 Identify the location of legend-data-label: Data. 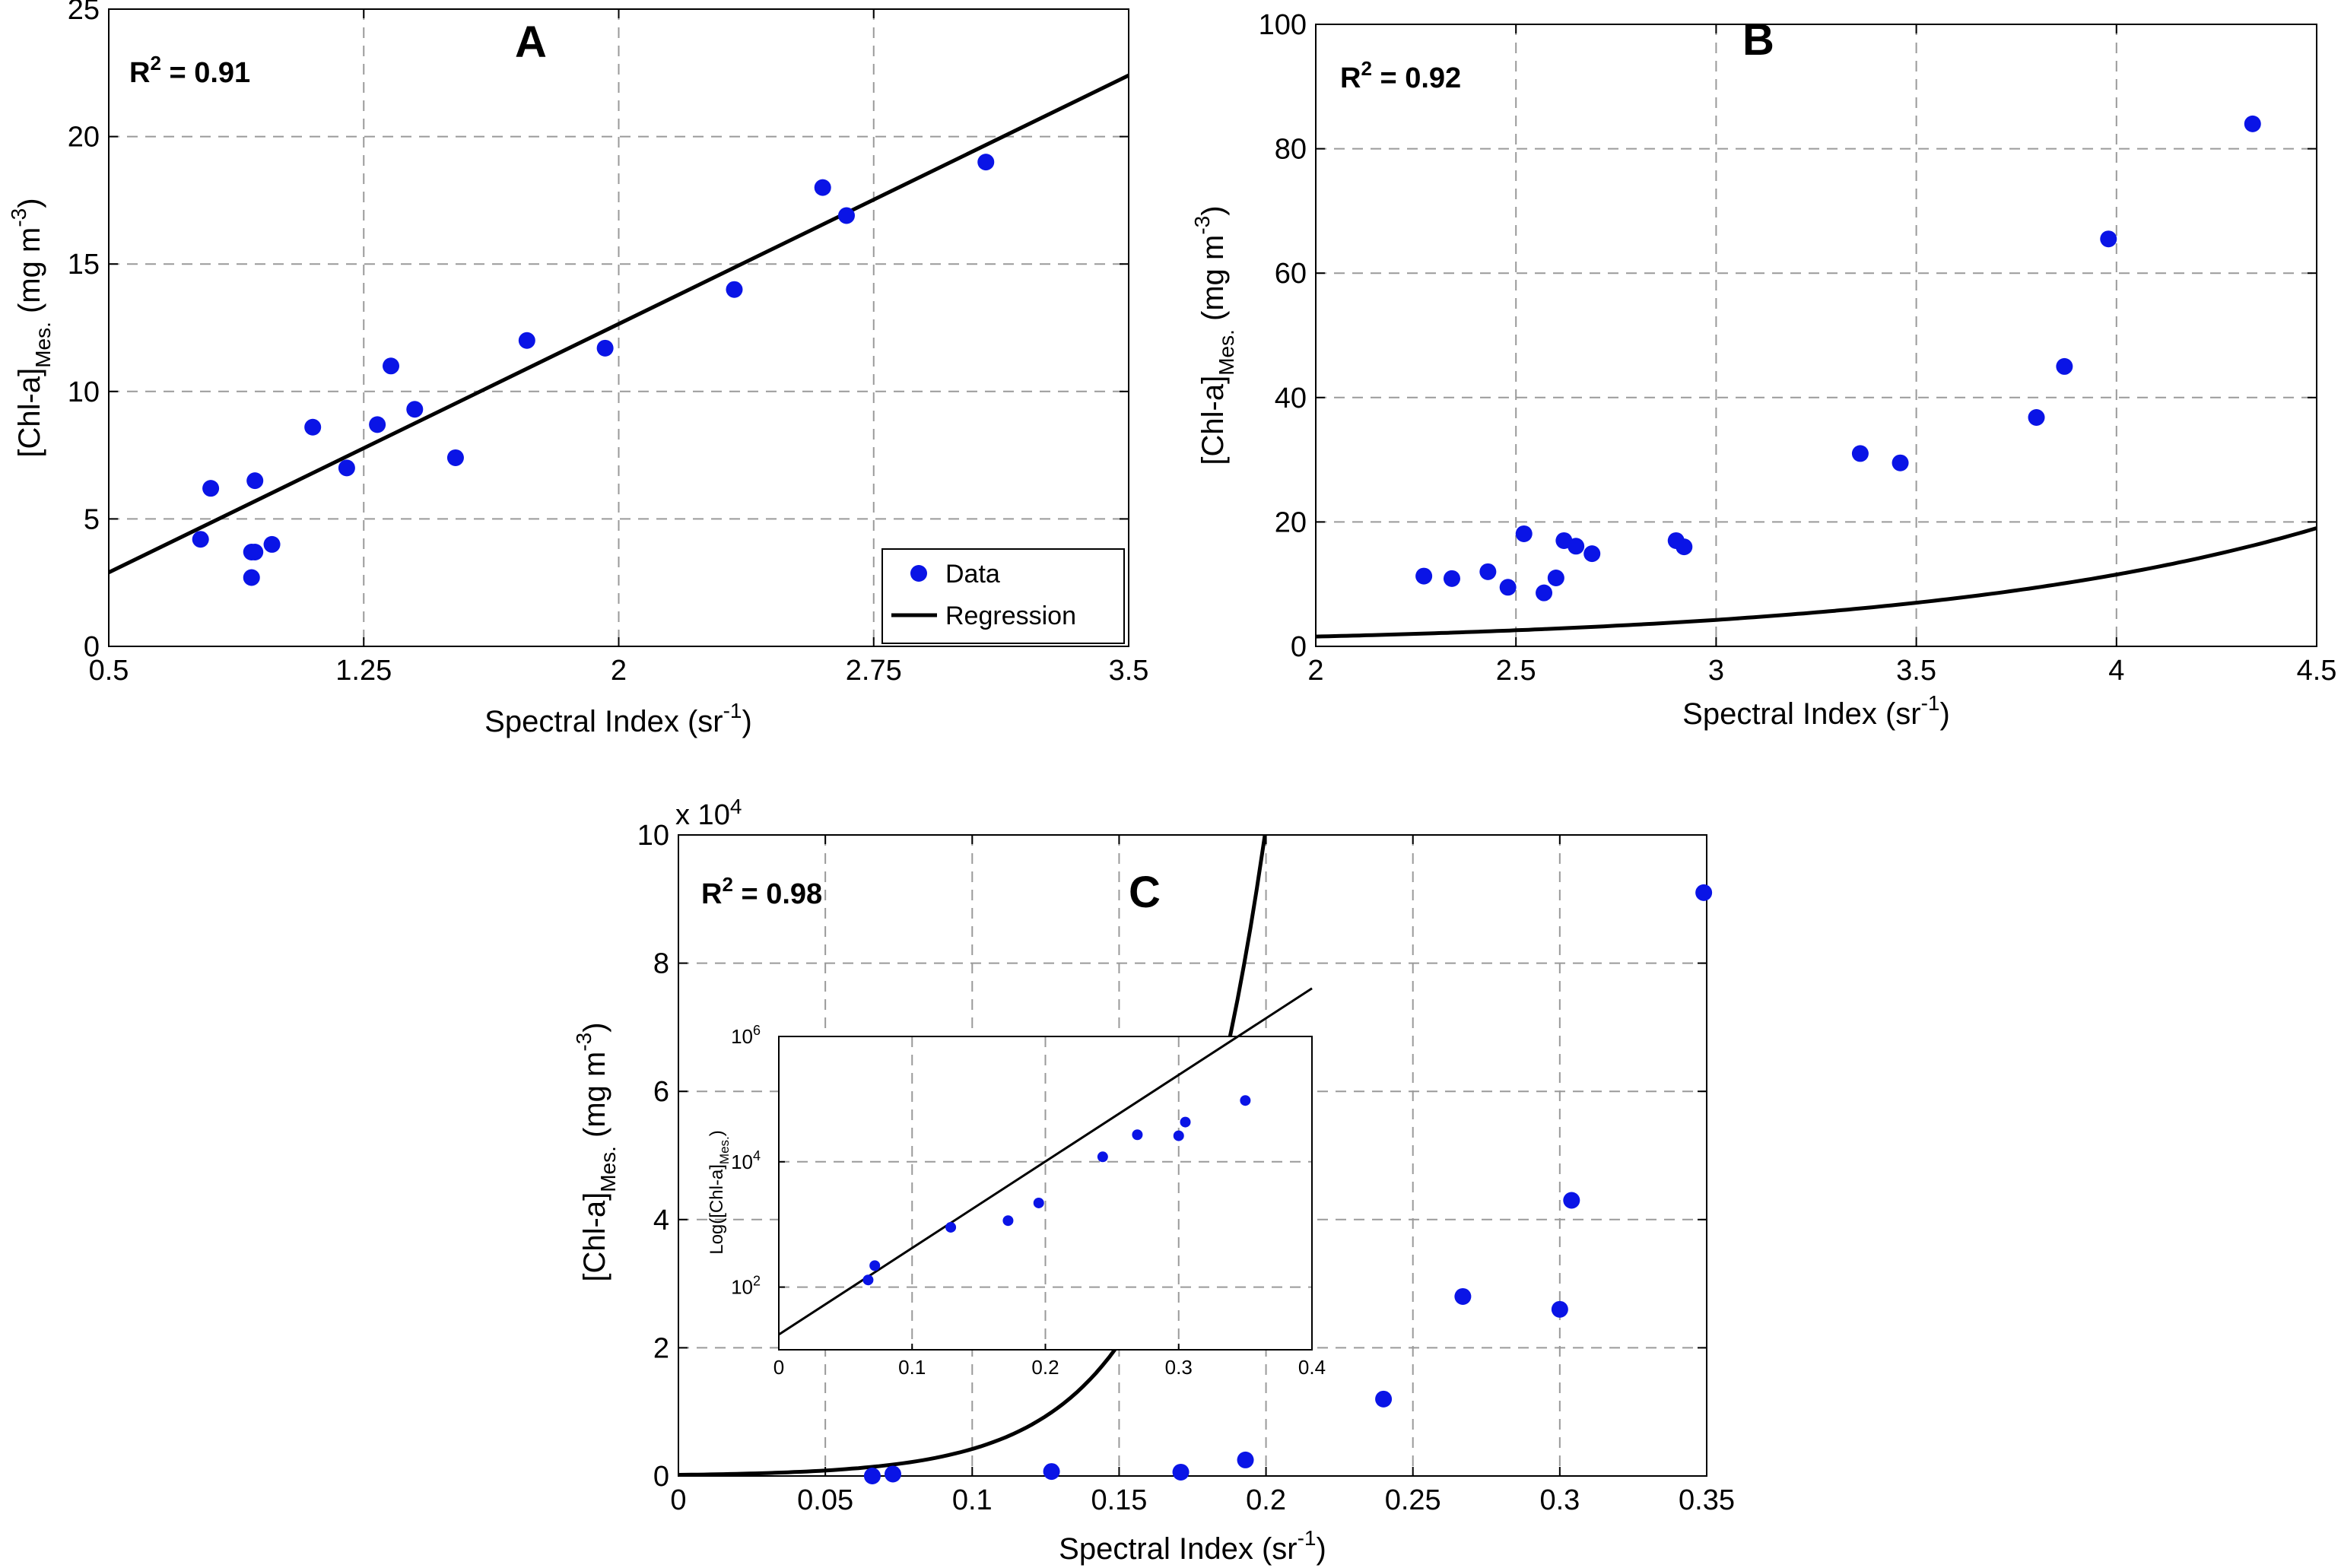
(972, 574).